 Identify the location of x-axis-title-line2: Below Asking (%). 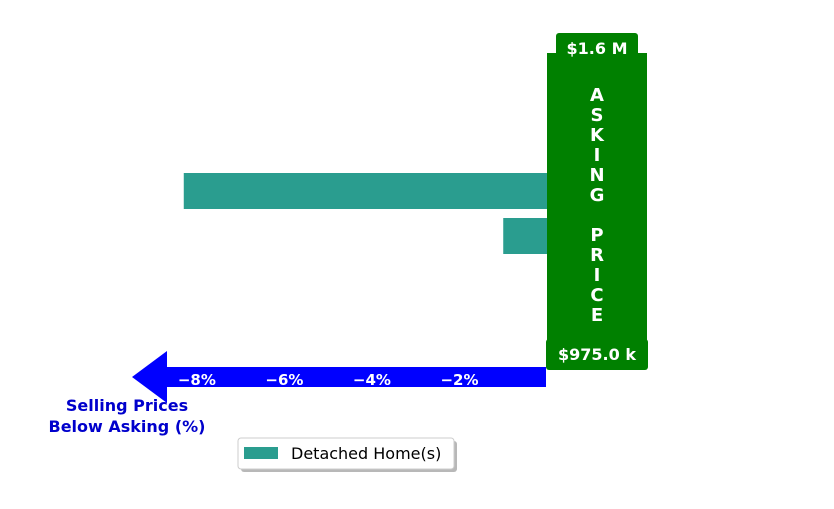
(127, 426).